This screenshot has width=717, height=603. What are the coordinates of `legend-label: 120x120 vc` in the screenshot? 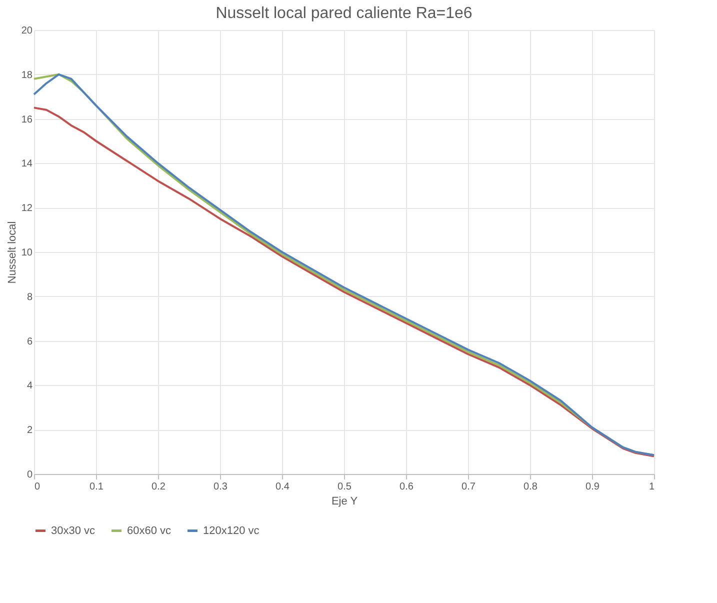 It's located at (231, 530).